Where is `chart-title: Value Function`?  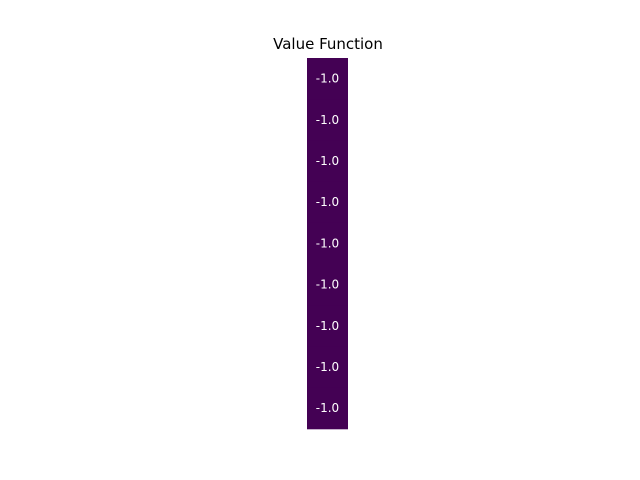 chart-title: Value Function is located at coordinates (328, 44).